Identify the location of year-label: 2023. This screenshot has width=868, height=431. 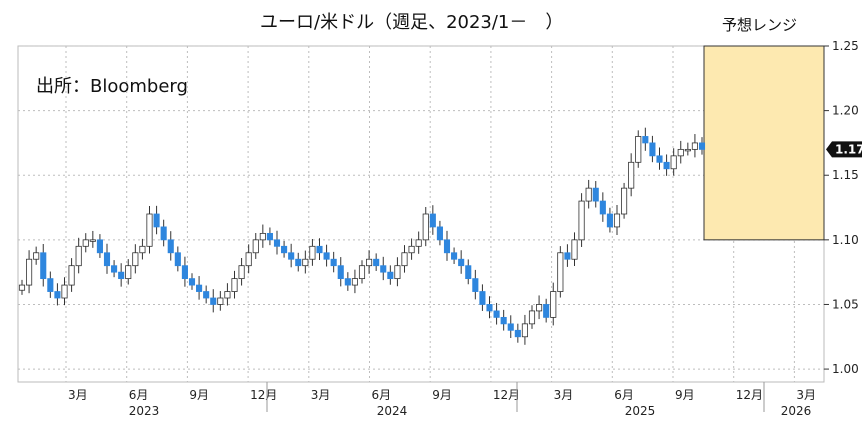
(144, 411).